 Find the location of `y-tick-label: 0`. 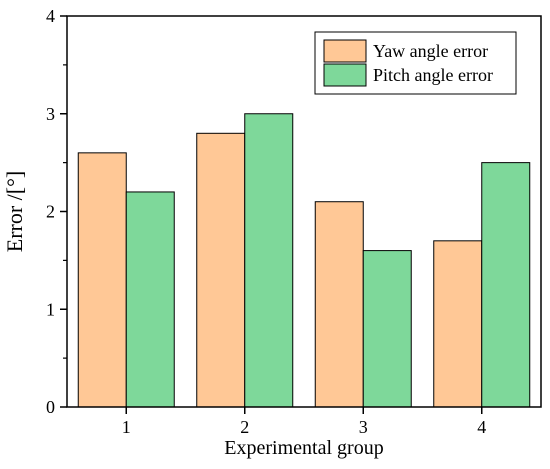

y-tick-label: 0 is located at coordinates (50, 407).